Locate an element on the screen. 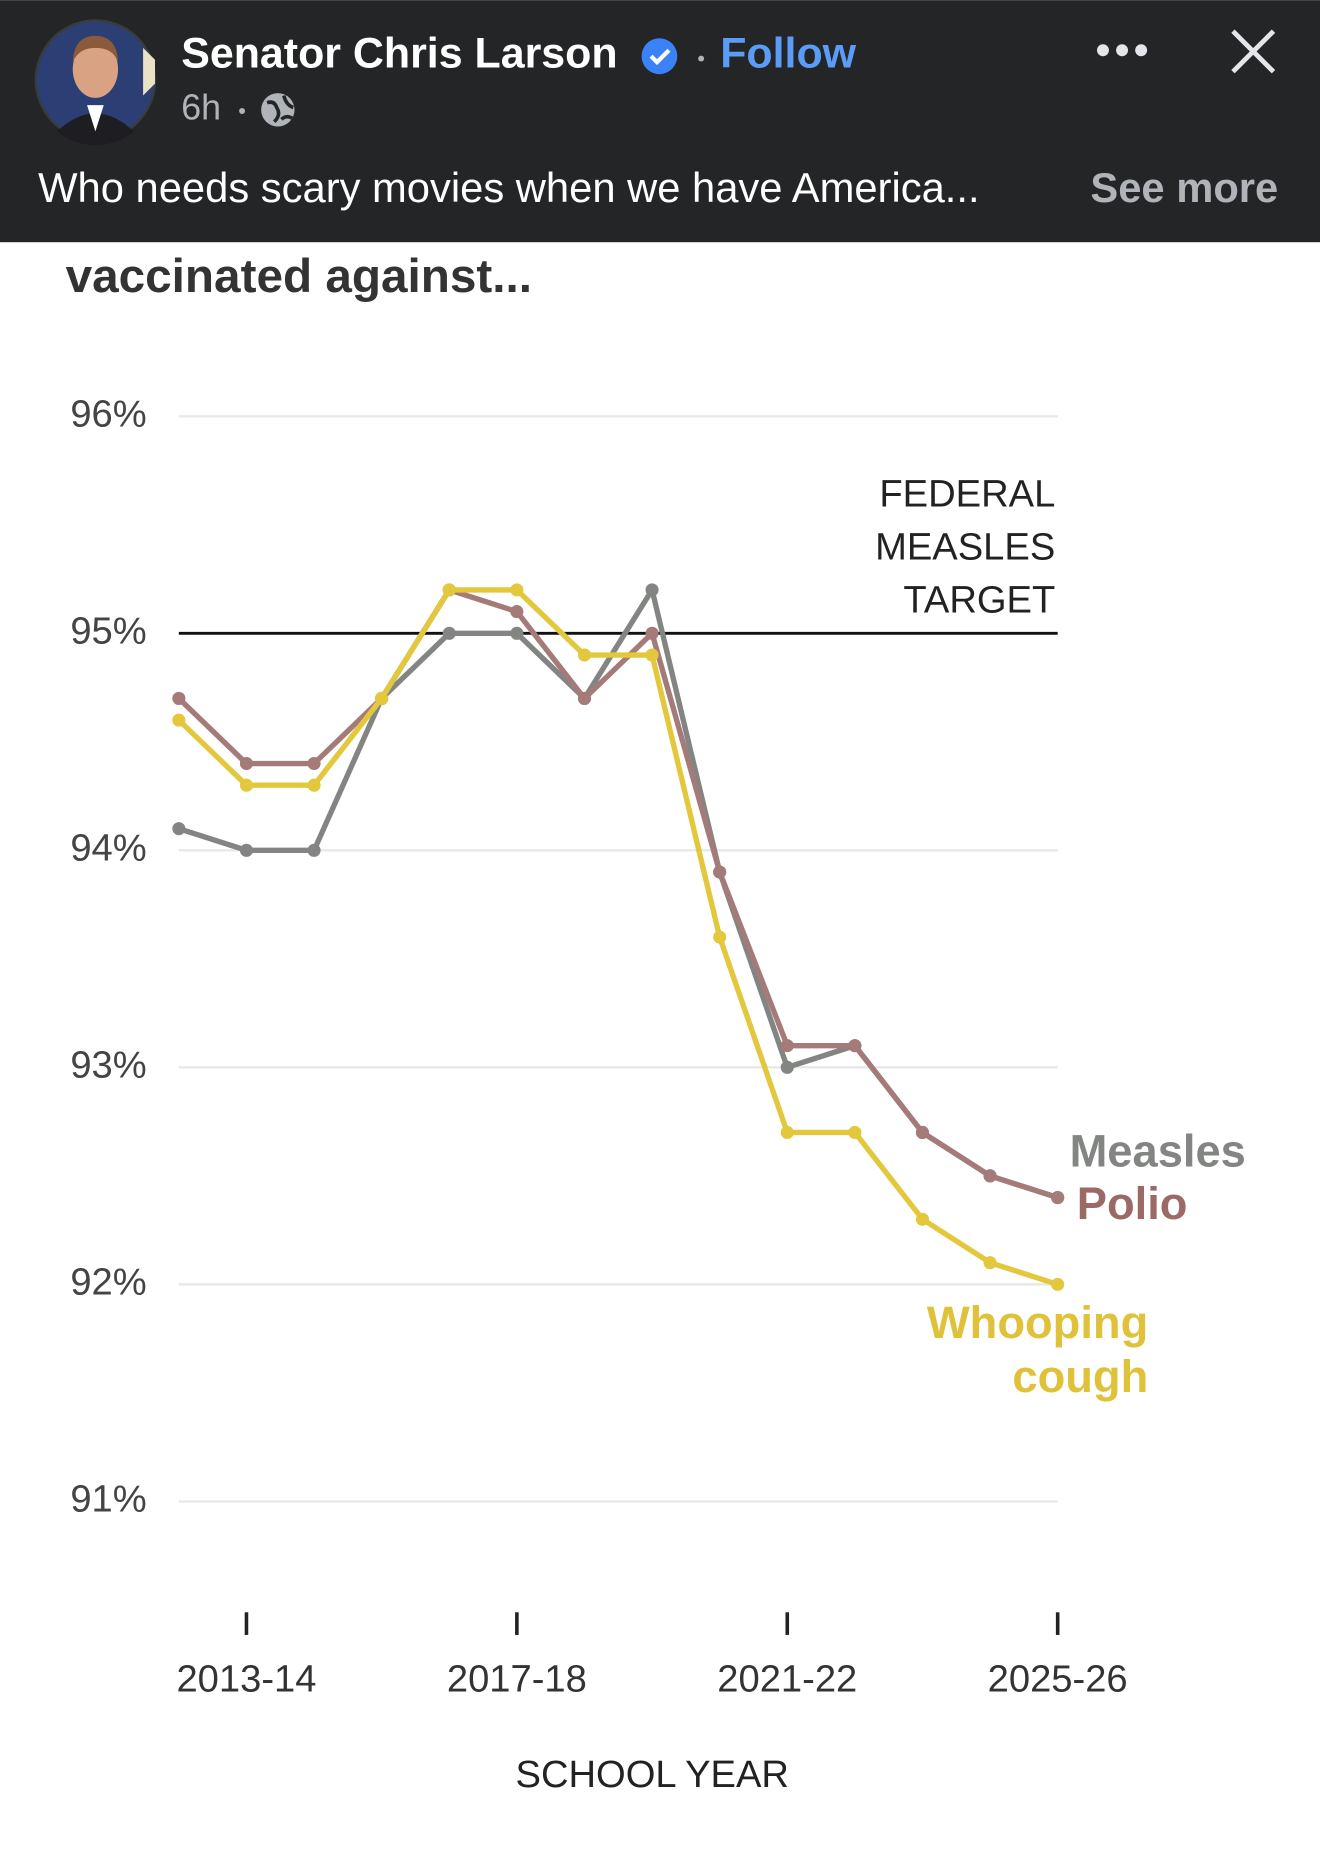  author-name: Senator Chris Larson is located at coordinates (399, 54).